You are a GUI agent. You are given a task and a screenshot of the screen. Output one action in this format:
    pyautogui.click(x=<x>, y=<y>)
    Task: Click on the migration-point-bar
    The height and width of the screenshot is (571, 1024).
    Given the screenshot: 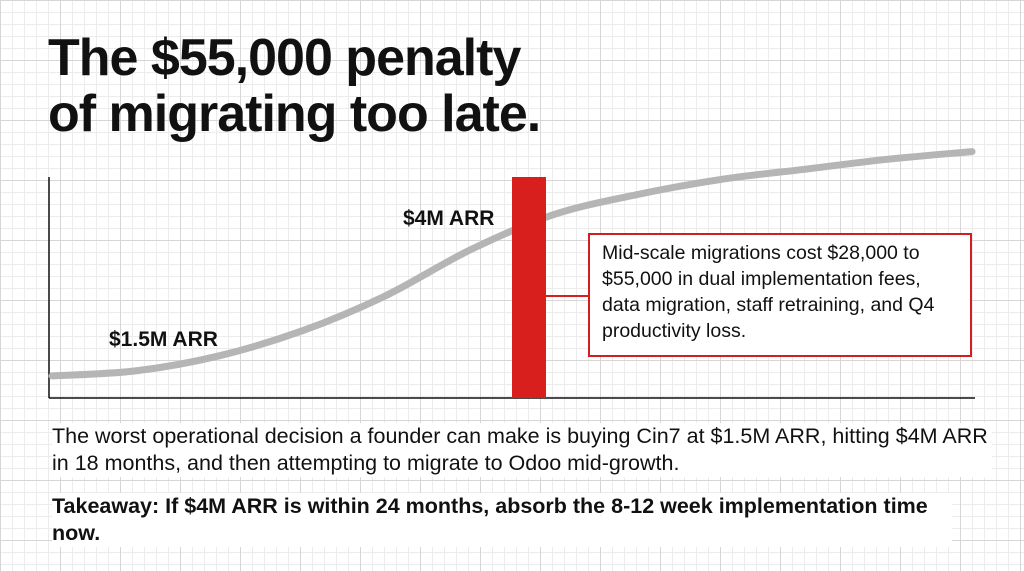 What is the action you would take?
    pyautogui.click(x=529, y=287)
    